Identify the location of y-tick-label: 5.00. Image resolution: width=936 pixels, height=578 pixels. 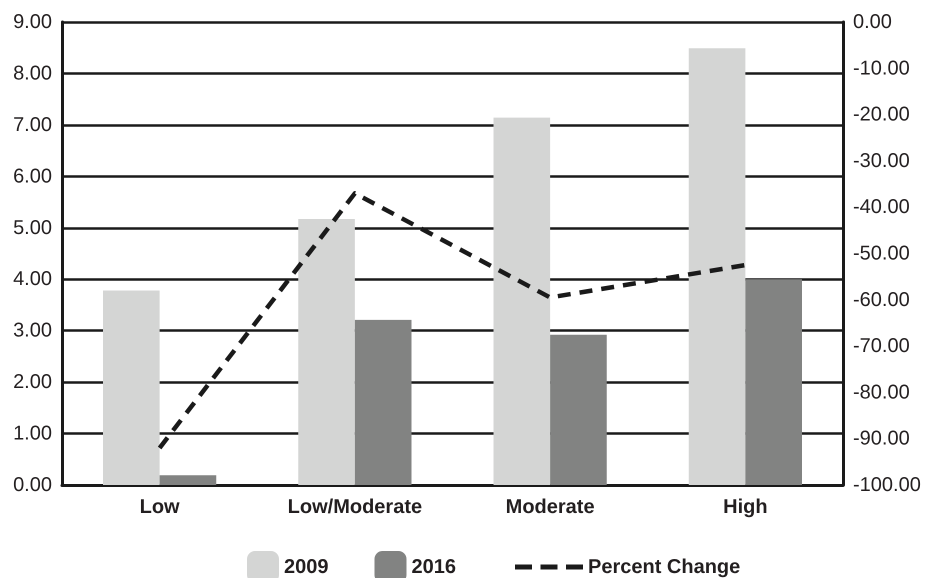
(32, 227).